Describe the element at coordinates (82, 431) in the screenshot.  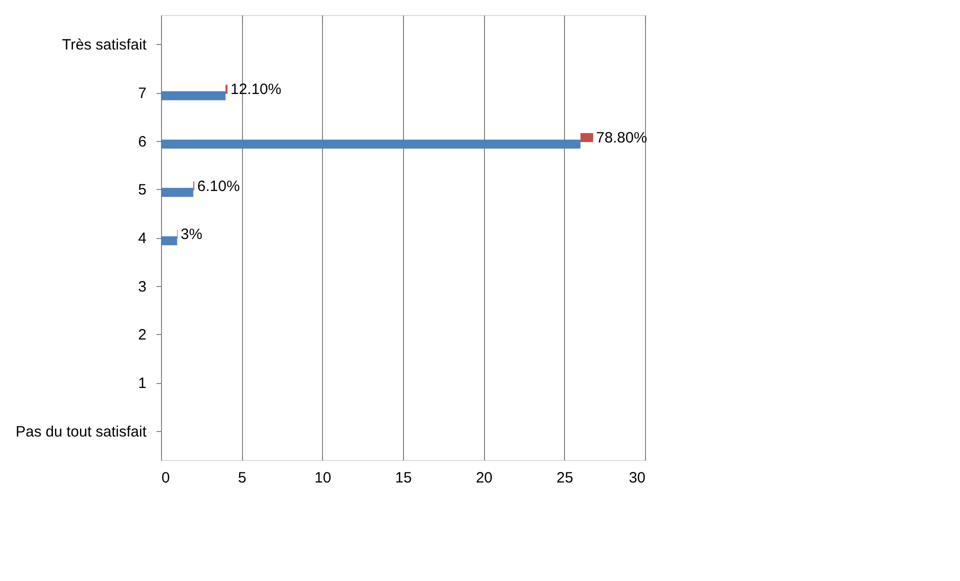
I see `y-tick-label: Pas du tout satisfait` at that location.